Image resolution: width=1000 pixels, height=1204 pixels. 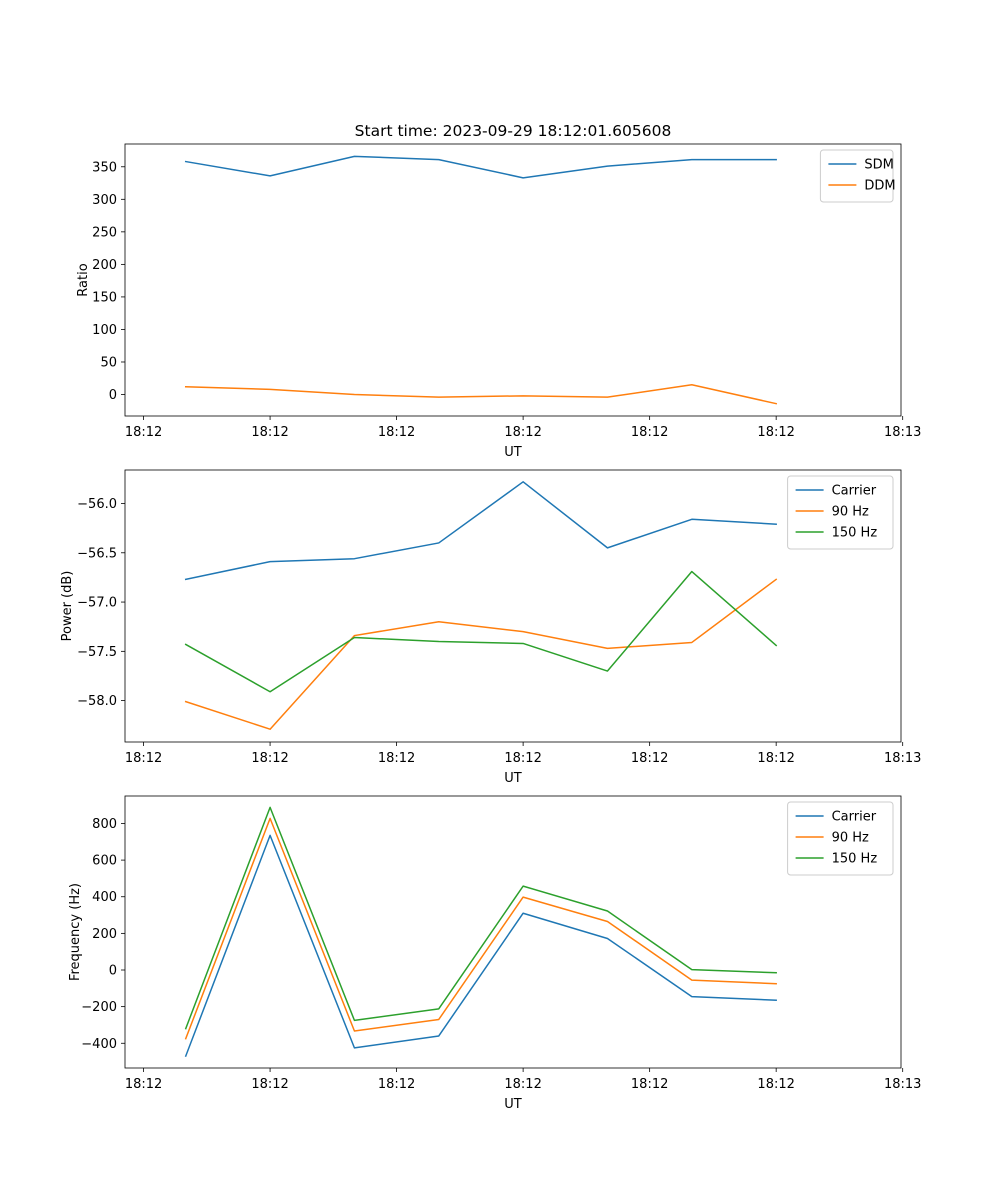 What do you see at coordinates (104, 330) in the screenshot?
I see `y-tick-label: 100` at bounding box center [104, 330].